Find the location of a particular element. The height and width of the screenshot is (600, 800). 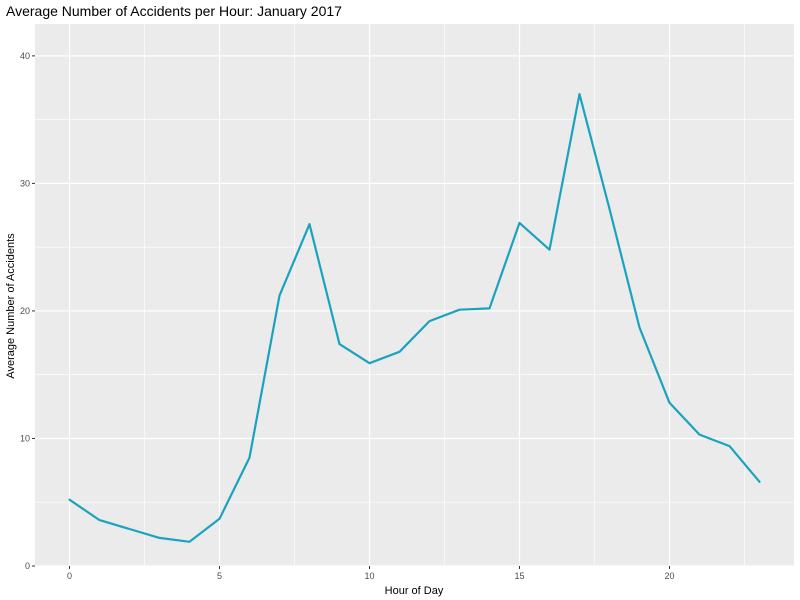

x-tick-label: 15 is located at coordinates (519, 576).